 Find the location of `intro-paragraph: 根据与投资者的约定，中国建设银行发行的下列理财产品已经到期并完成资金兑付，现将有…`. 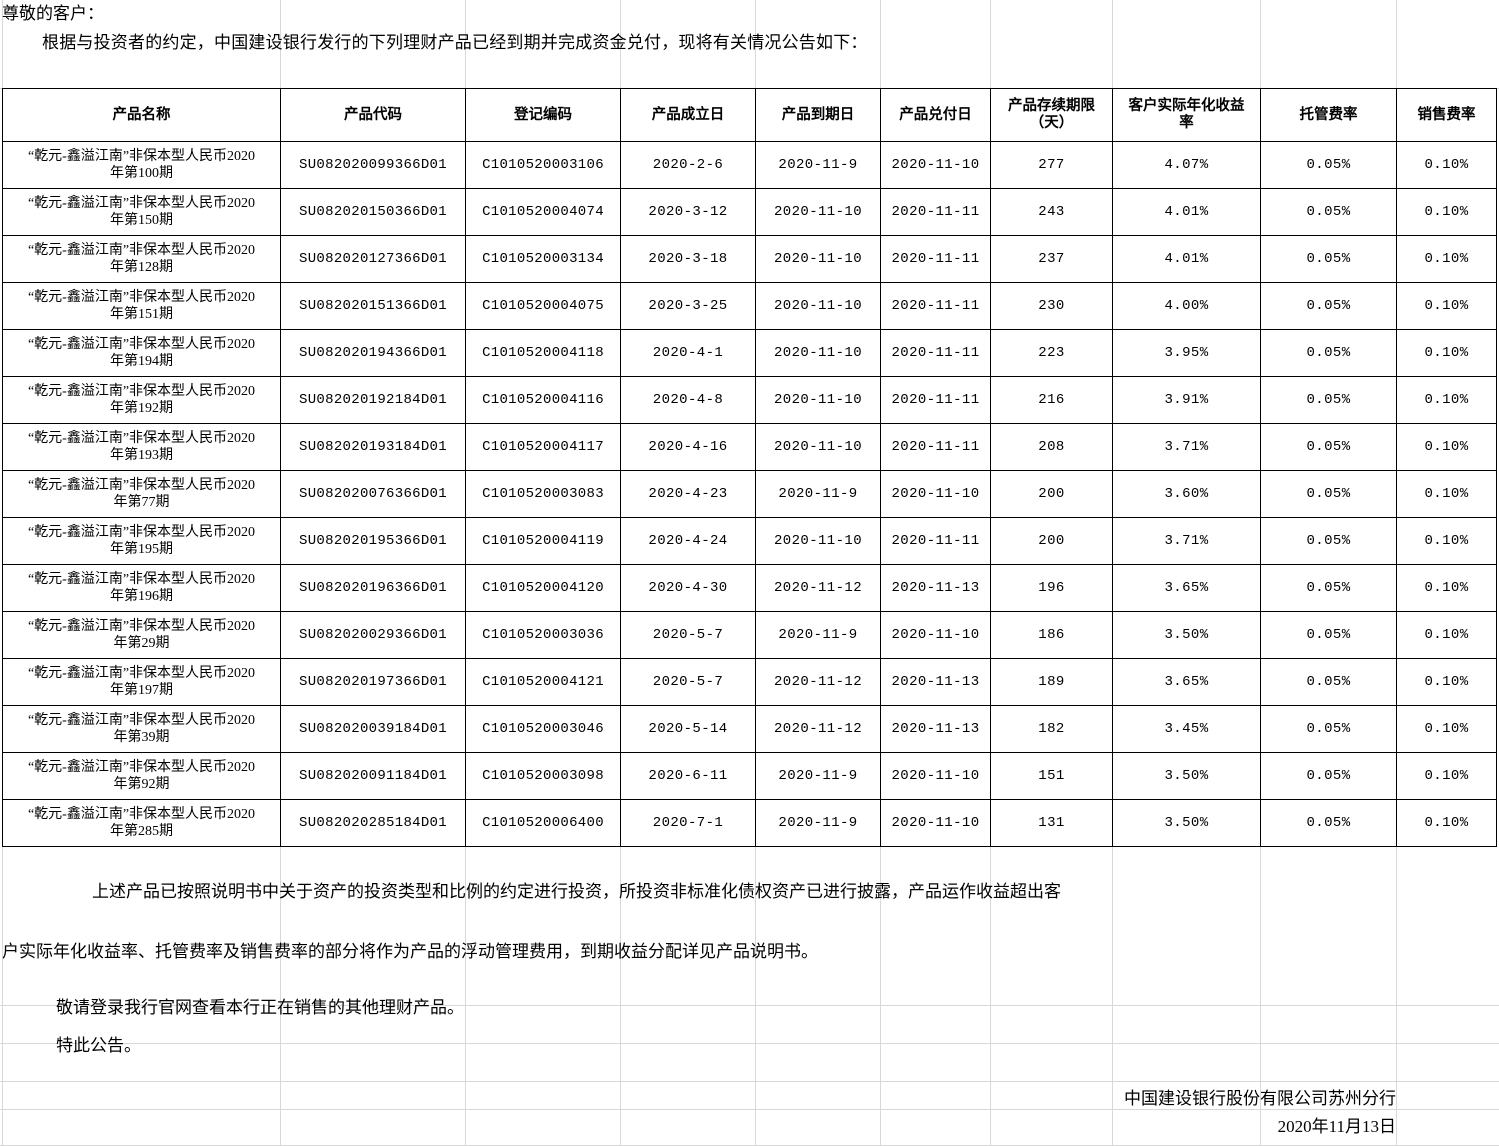

intro-paragraph: 根据与投资者的约定，中国建设银行发行的下列理财产品已经到期并完成资金兑付，现将有… is located at coordinates (455, 42).